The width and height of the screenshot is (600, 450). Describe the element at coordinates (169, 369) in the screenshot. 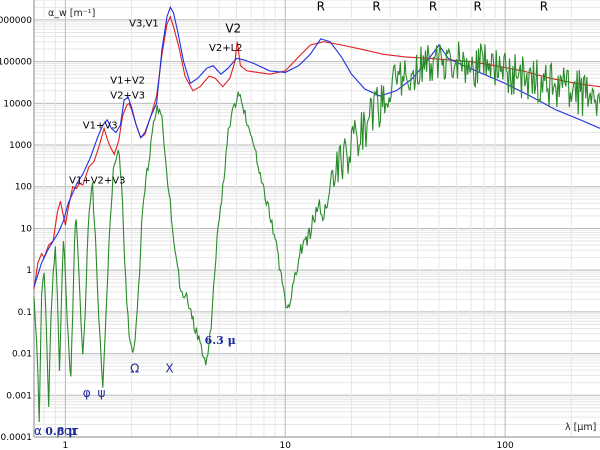

I see `feature-annotation: X` at that location.